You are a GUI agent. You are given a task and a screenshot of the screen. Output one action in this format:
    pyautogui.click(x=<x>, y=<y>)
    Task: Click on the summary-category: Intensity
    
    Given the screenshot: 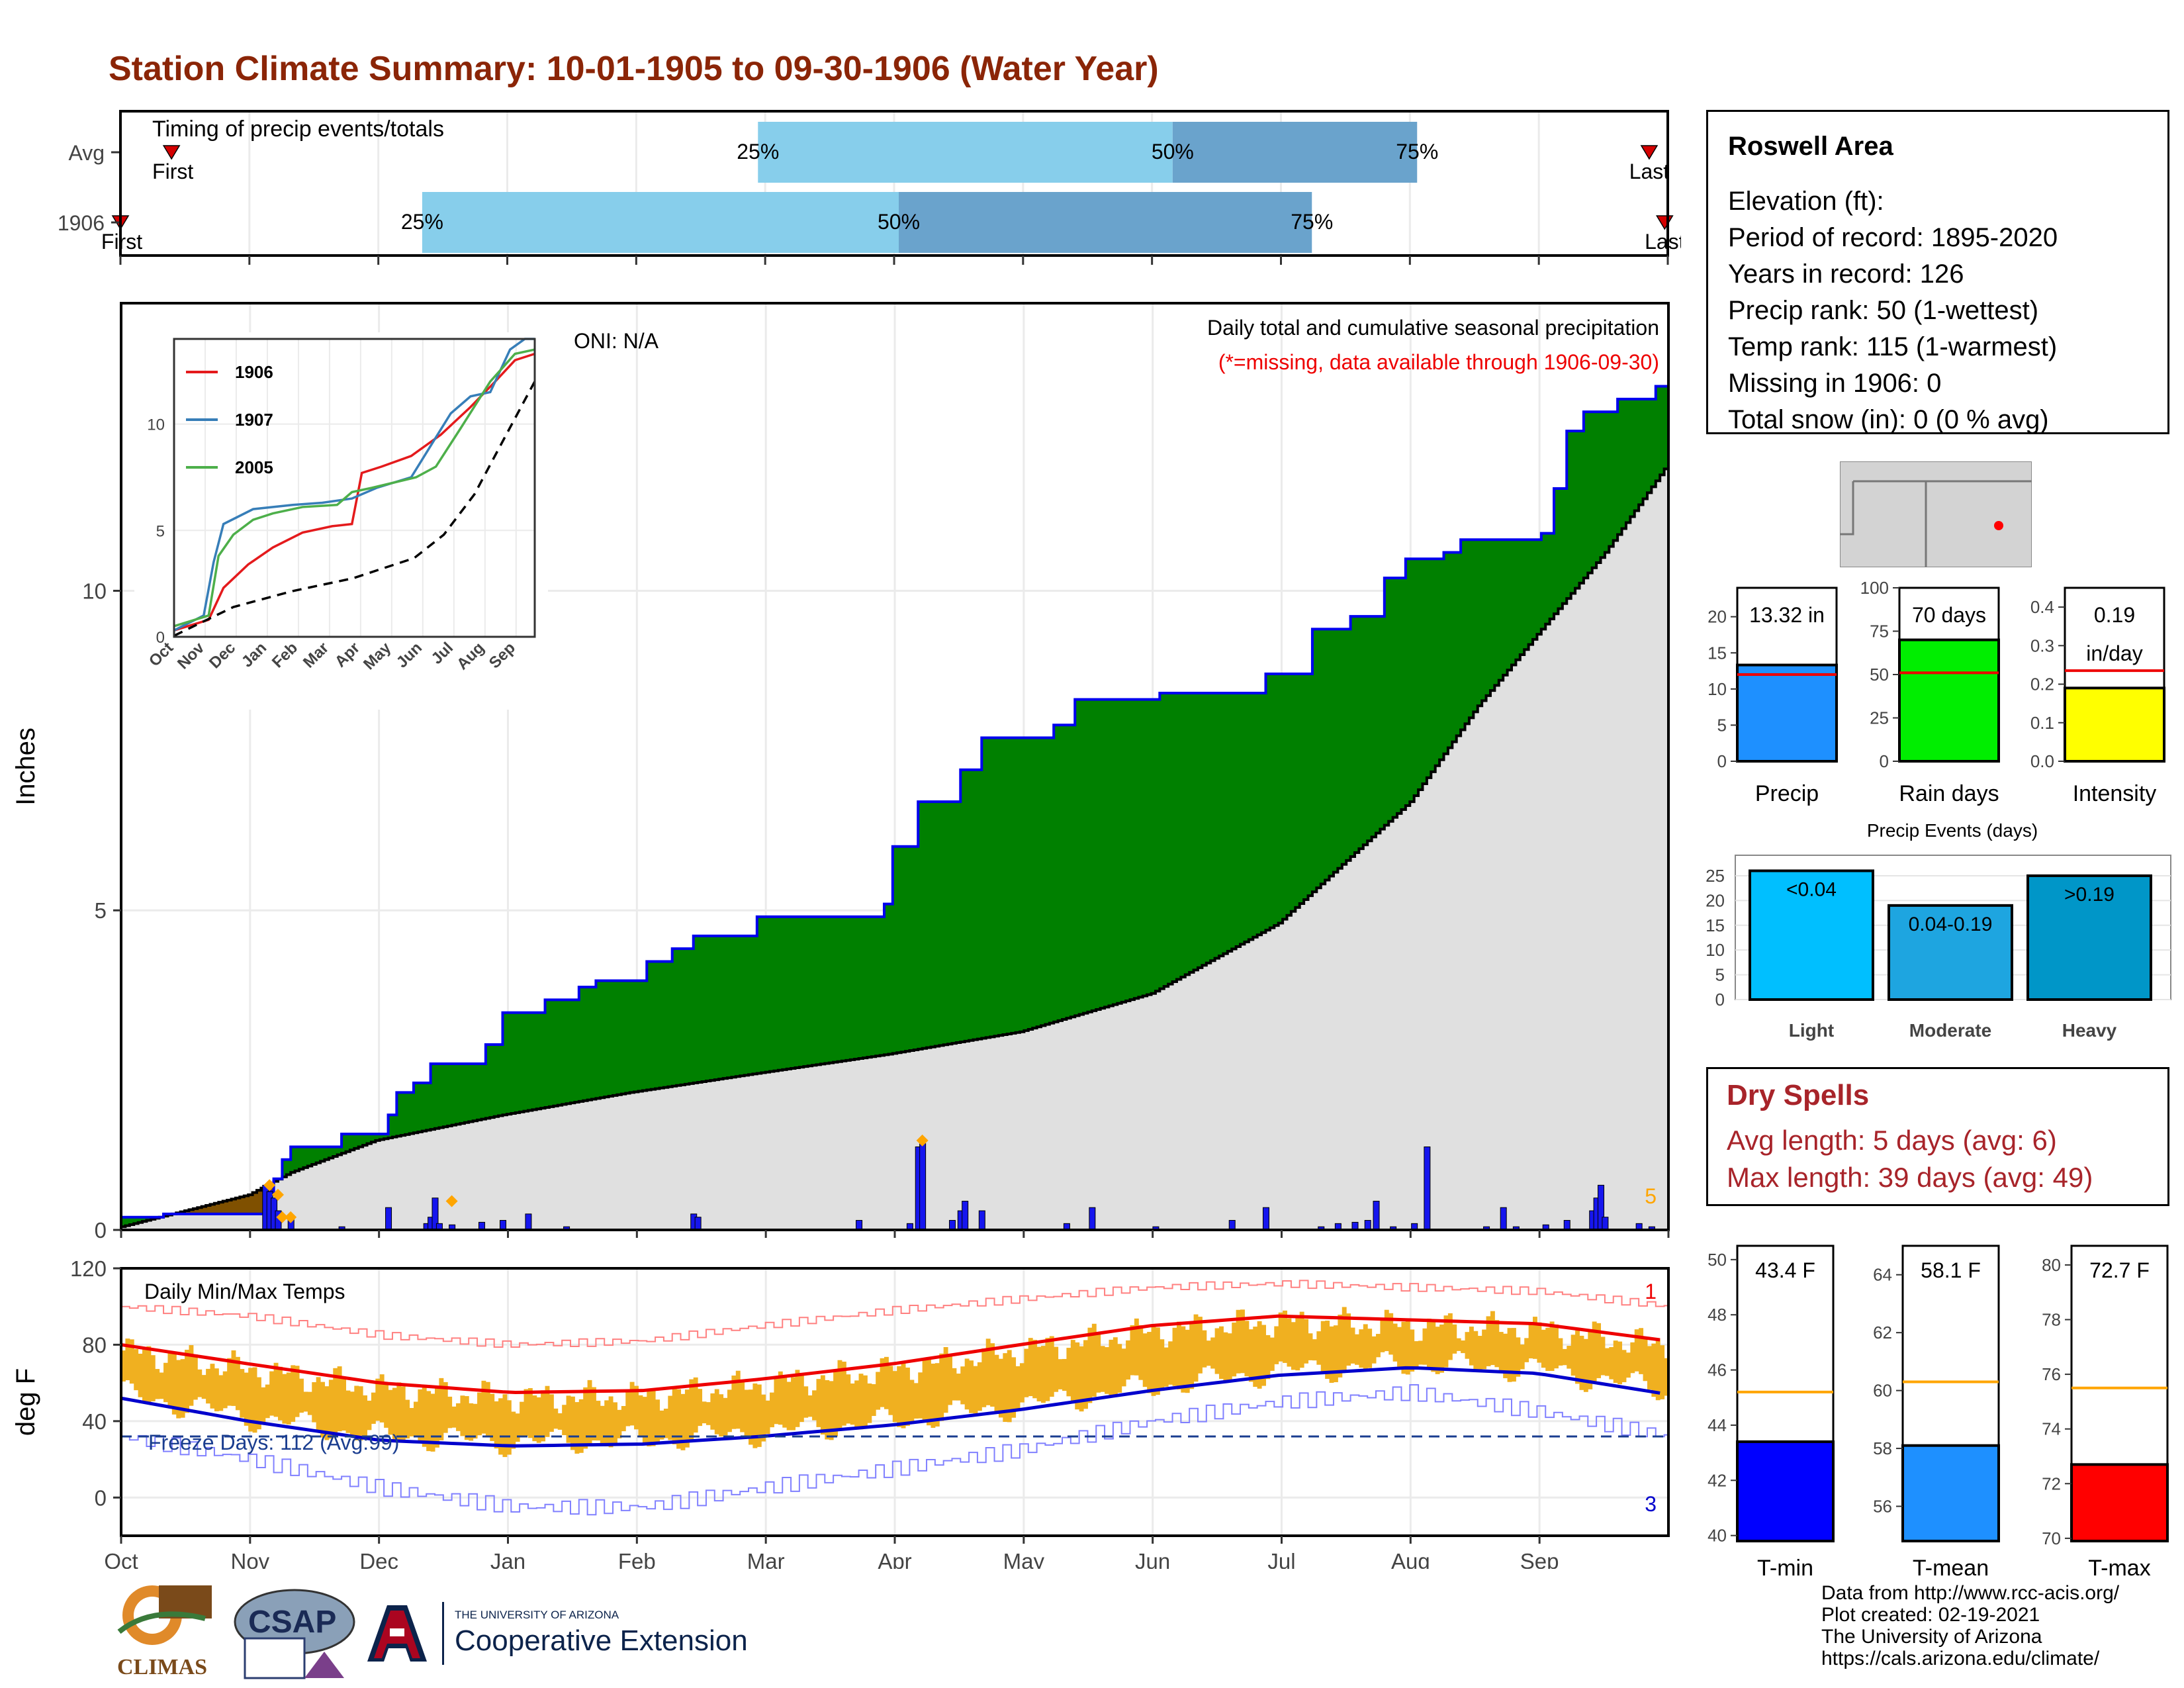 What is the action you would take?
    pyautogui.click(x=2115, y=793)
    